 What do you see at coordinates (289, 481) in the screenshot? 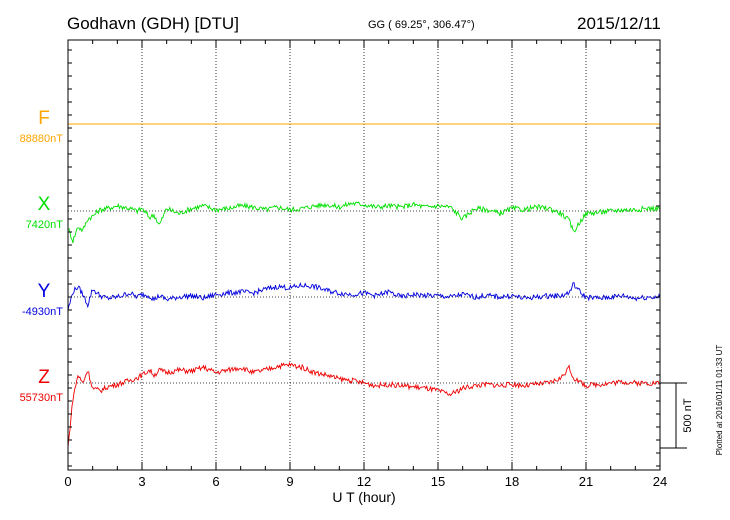
I see `x-tick-label: 9` at bounding box center [289, 481].